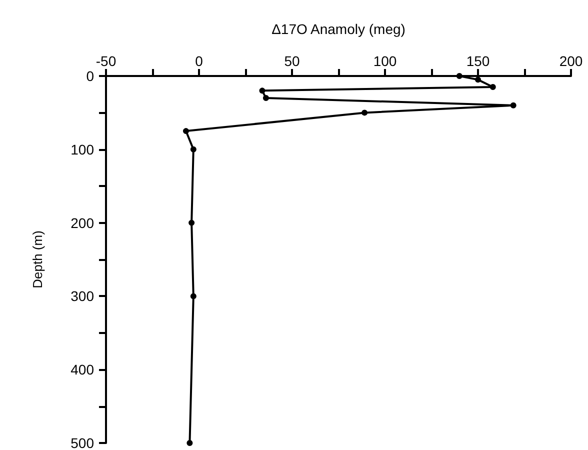  Describe the element at coordinates (292, 61) in the screenshot. I see `x-tick-label: 50` at that location.